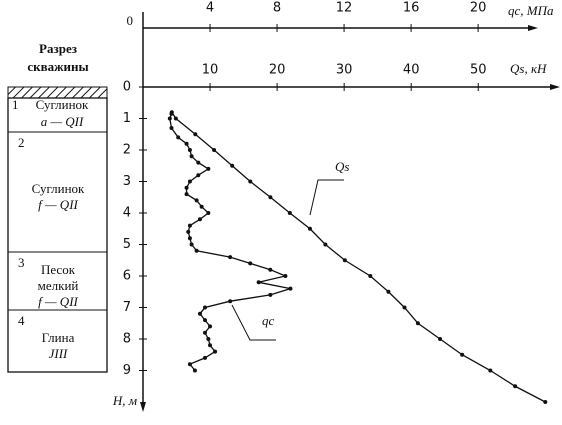 The height and width of the screenshot is (425, 562). Describe the element at coordinates (62, 121) in the screenshot. I see `layer-text: a — QII` at that location.